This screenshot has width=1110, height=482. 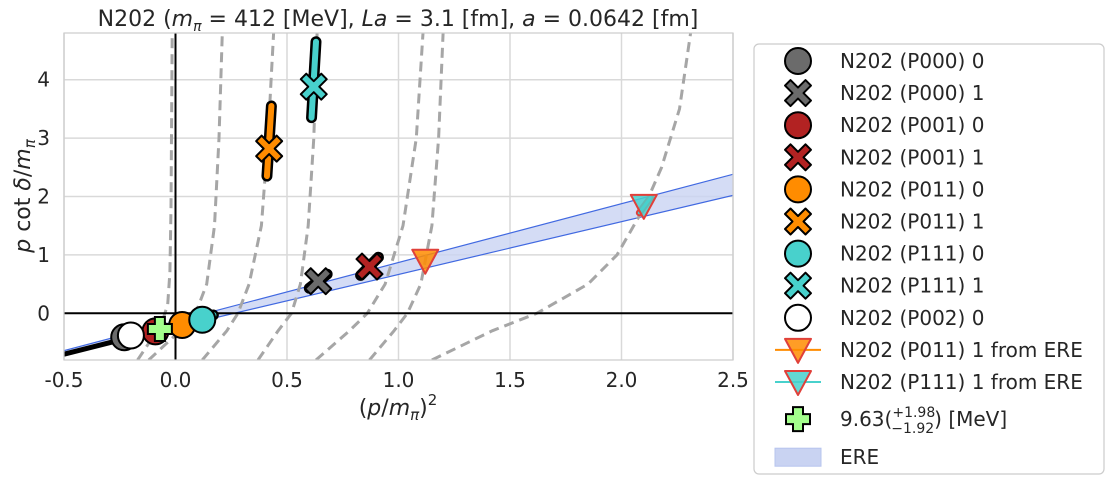 I want to click on y-tick-label: 1, so click(x=43, y=255).